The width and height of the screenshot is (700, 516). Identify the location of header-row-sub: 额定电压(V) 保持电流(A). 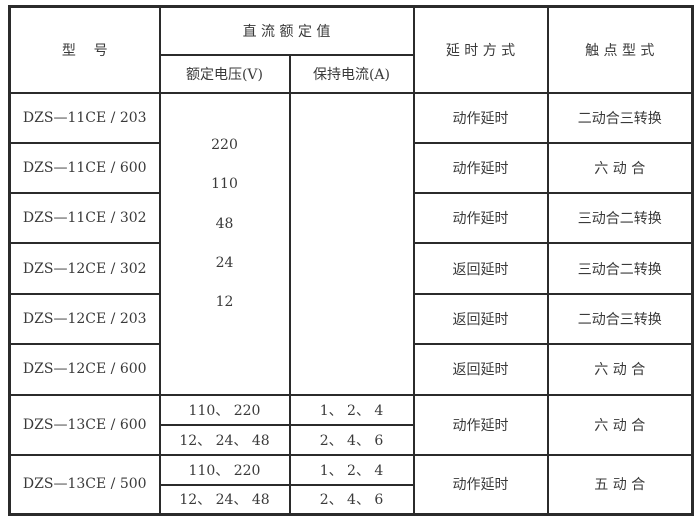
(351, 73).